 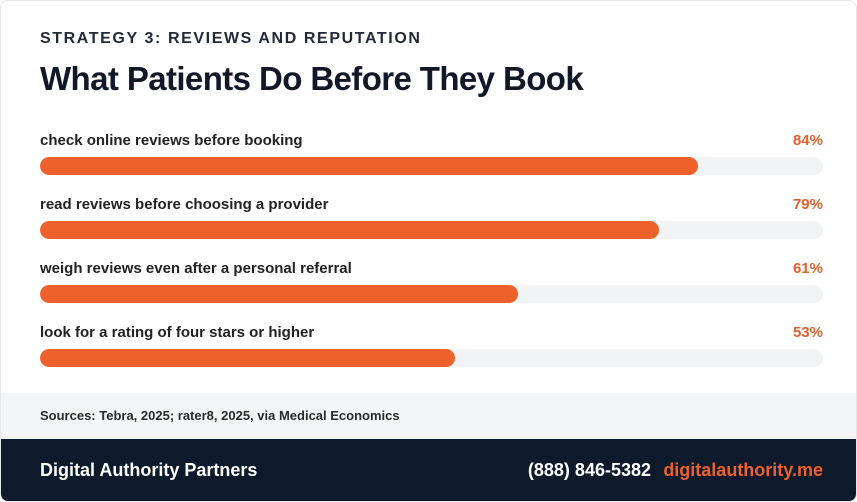 I want to click on bar-label: read reviews before choosing a provider, so click(x=184, y=204).